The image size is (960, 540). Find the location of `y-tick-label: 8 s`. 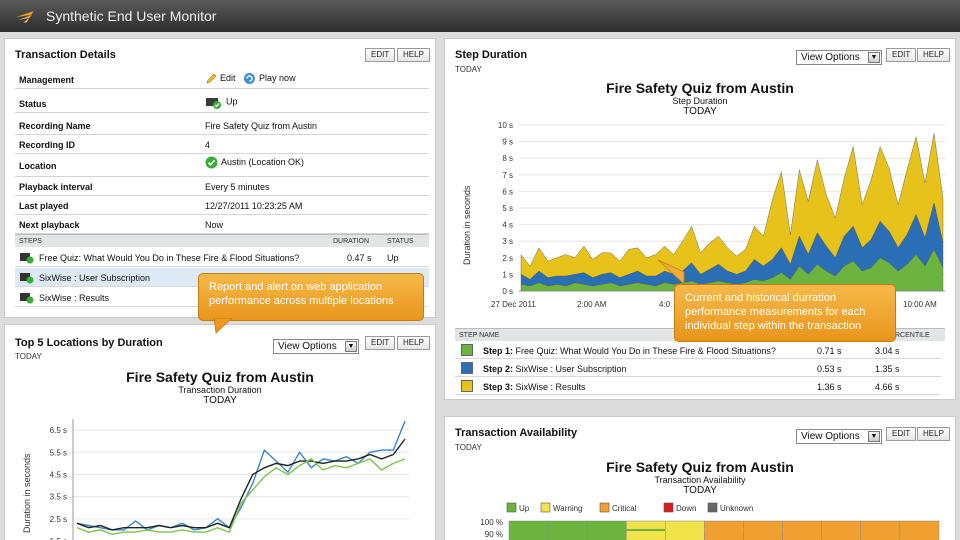

y-tick-label: 8 s is located at coordinates (507, 158).